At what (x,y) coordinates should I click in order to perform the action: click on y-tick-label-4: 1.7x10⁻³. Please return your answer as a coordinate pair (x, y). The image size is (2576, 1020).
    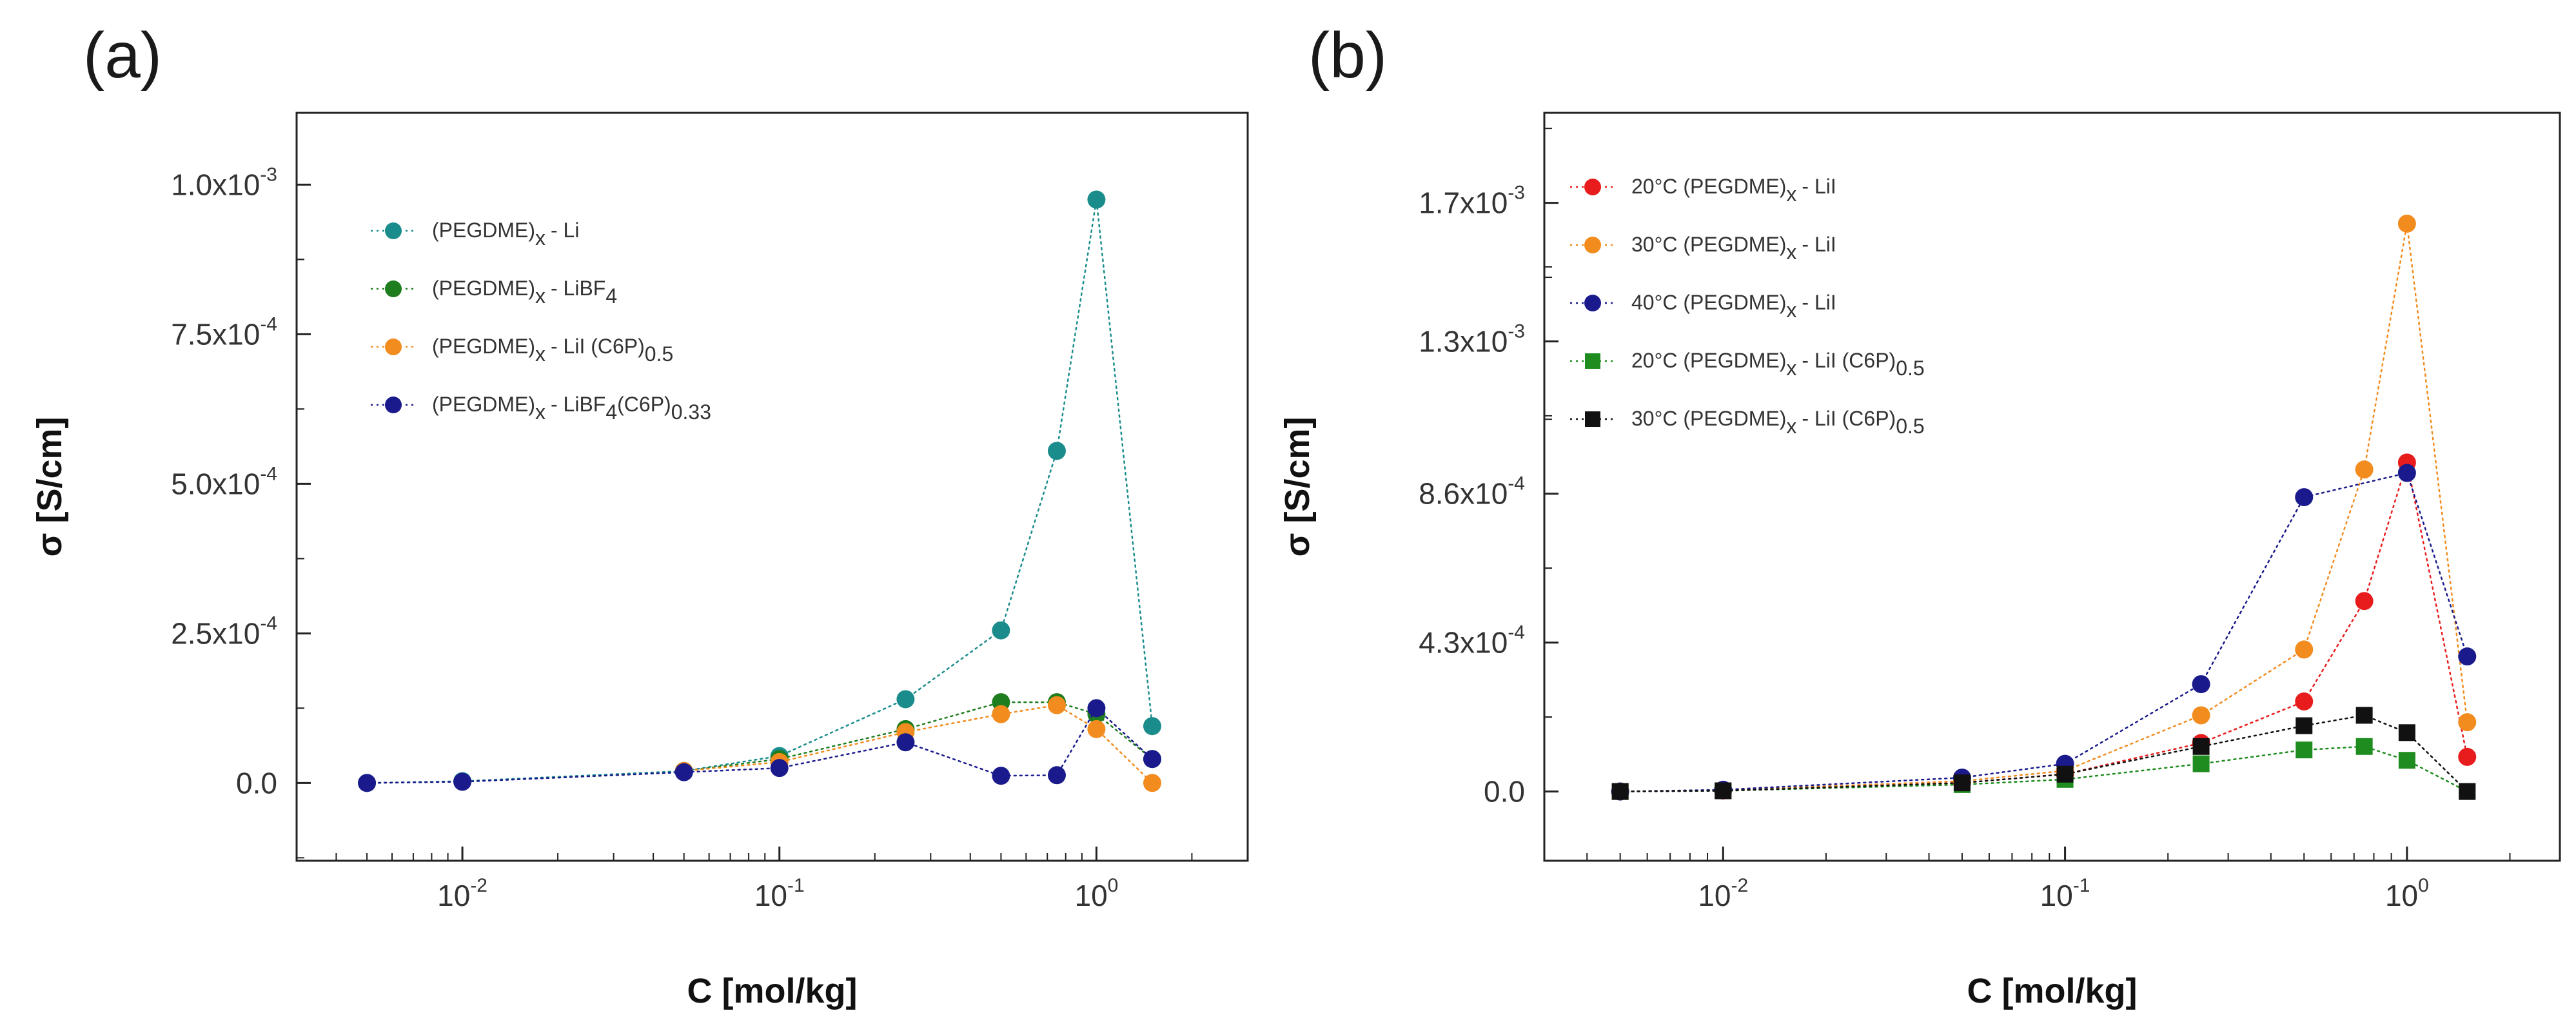
    Looking at the image, I should click on (1472, 201).